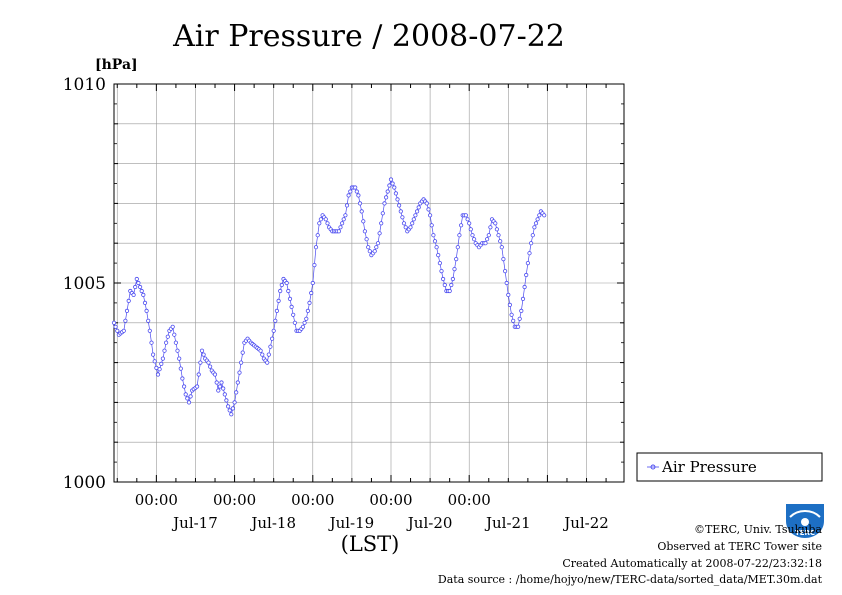  I want to click on y-tick-labels: 1000 1005 1010, so click(84, 284).